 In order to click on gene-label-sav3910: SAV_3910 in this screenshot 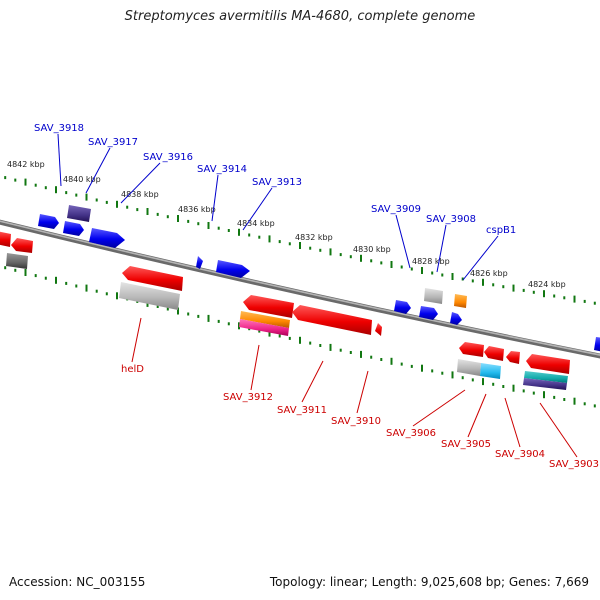, I will do `click(356, 421)`.